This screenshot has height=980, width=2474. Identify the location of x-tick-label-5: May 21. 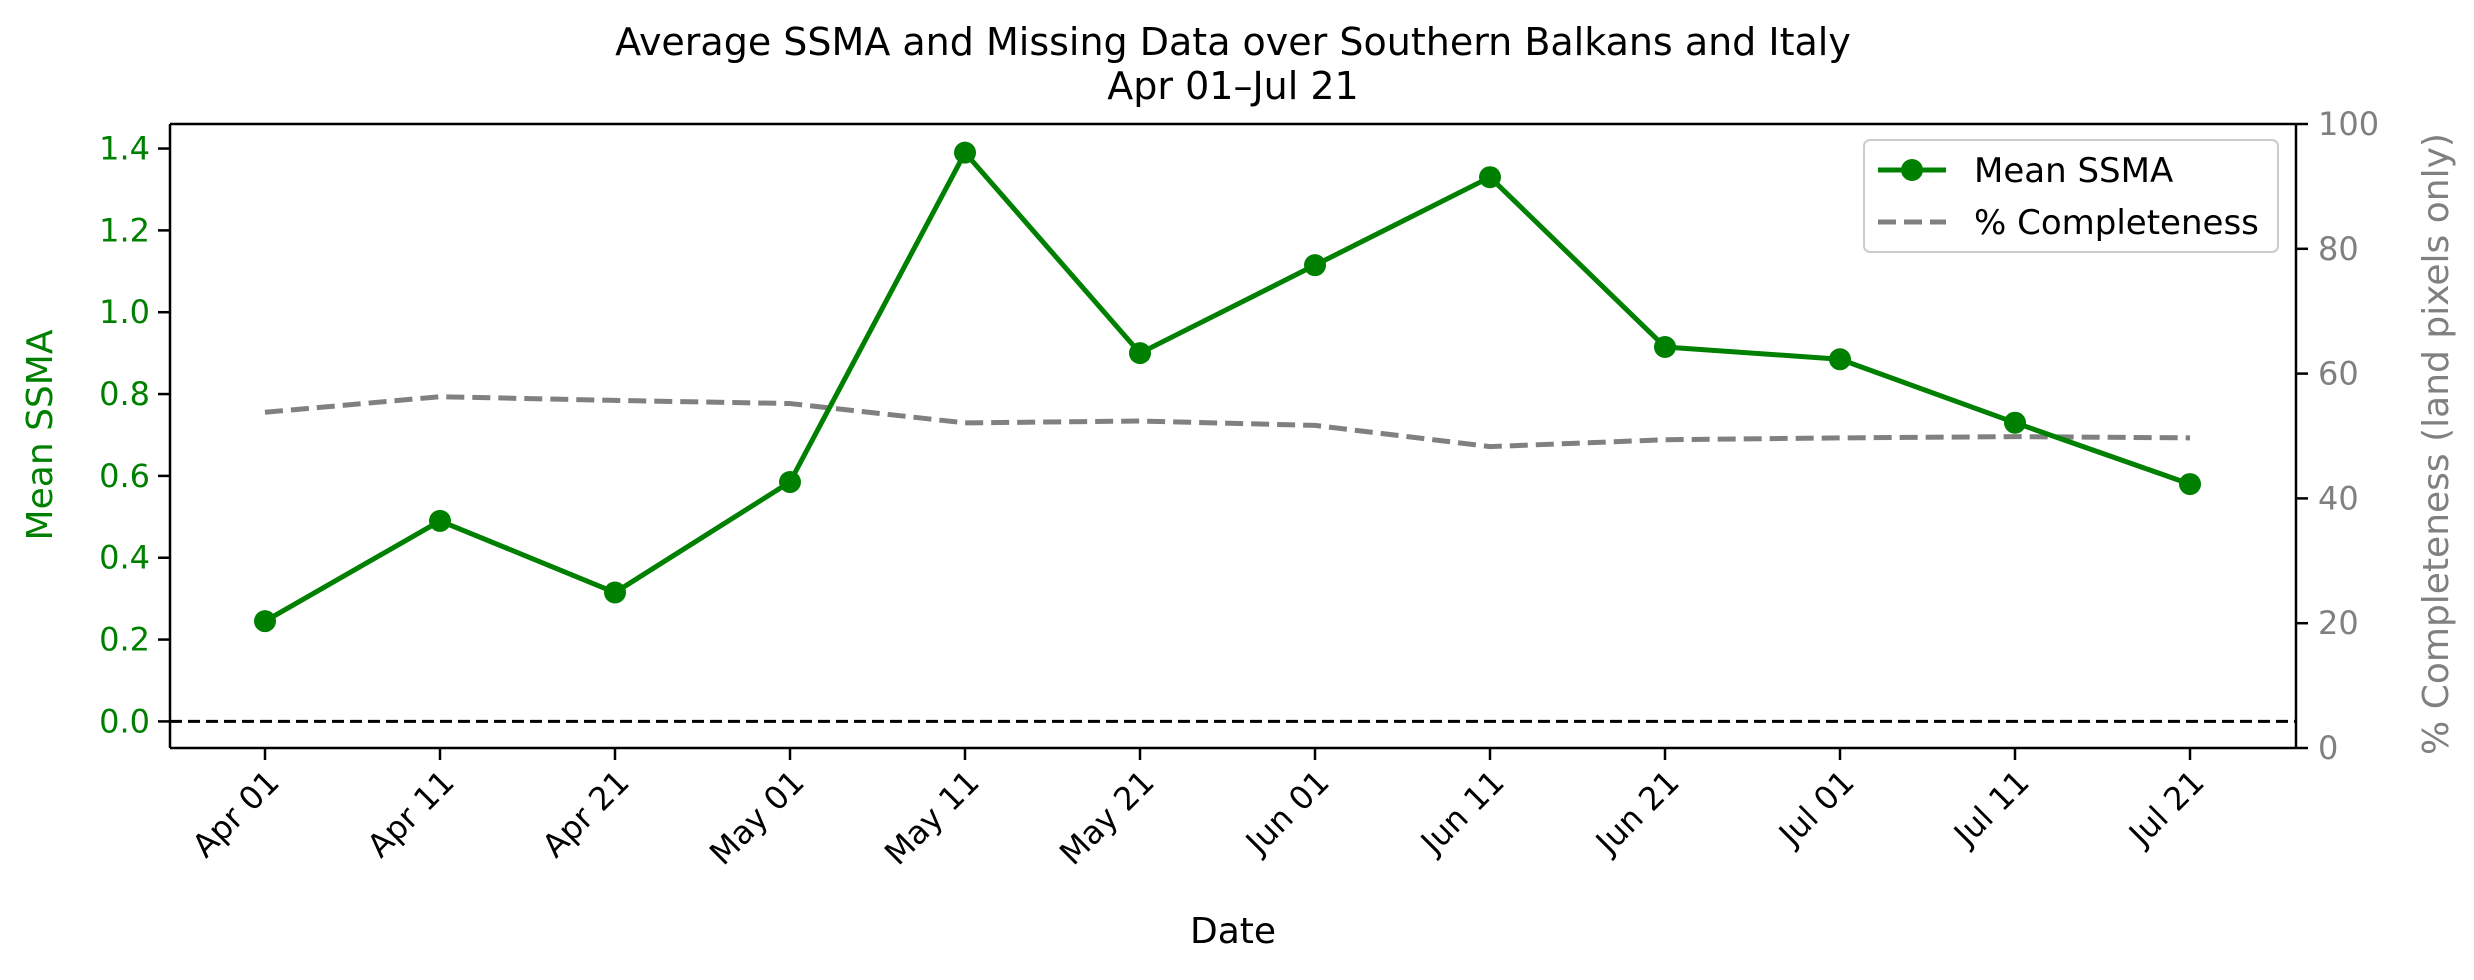
(1107, 818).